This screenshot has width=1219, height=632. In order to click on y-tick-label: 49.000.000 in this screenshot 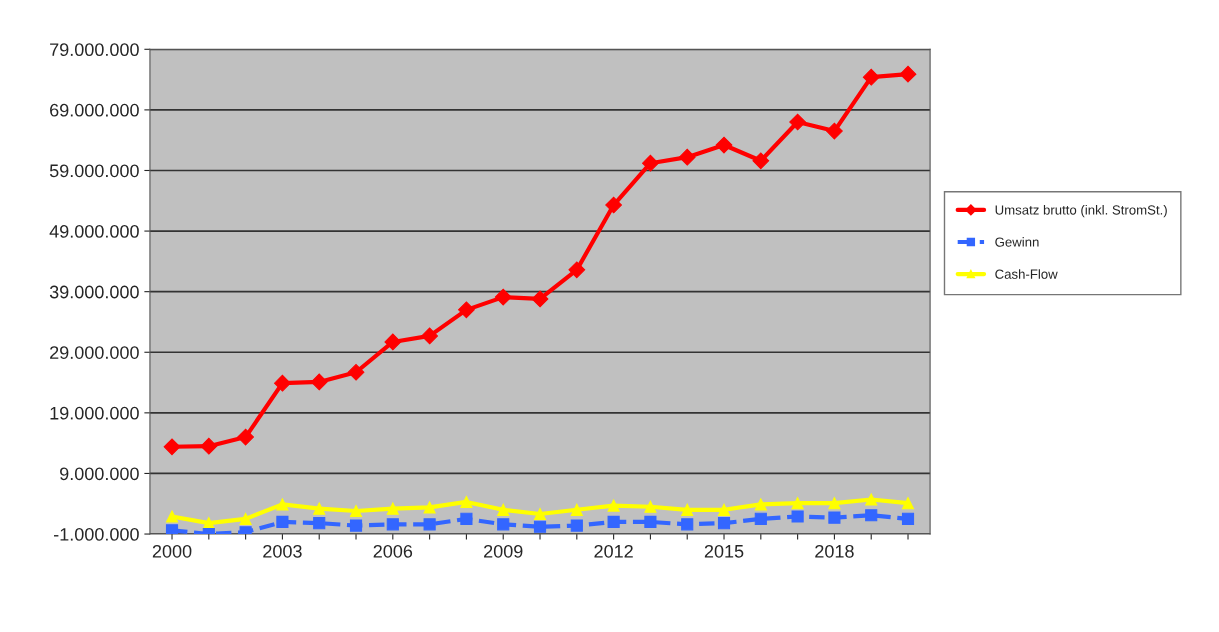, I will do `click(94, 231)`.